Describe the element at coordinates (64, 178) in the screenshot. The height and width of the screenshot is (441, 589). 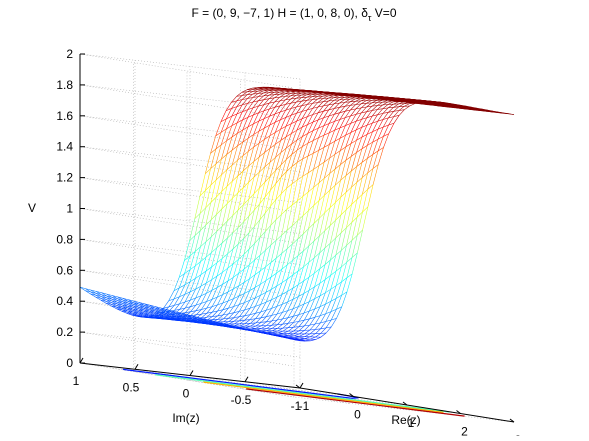
I see `z-tick-label: 1.2` at that location.